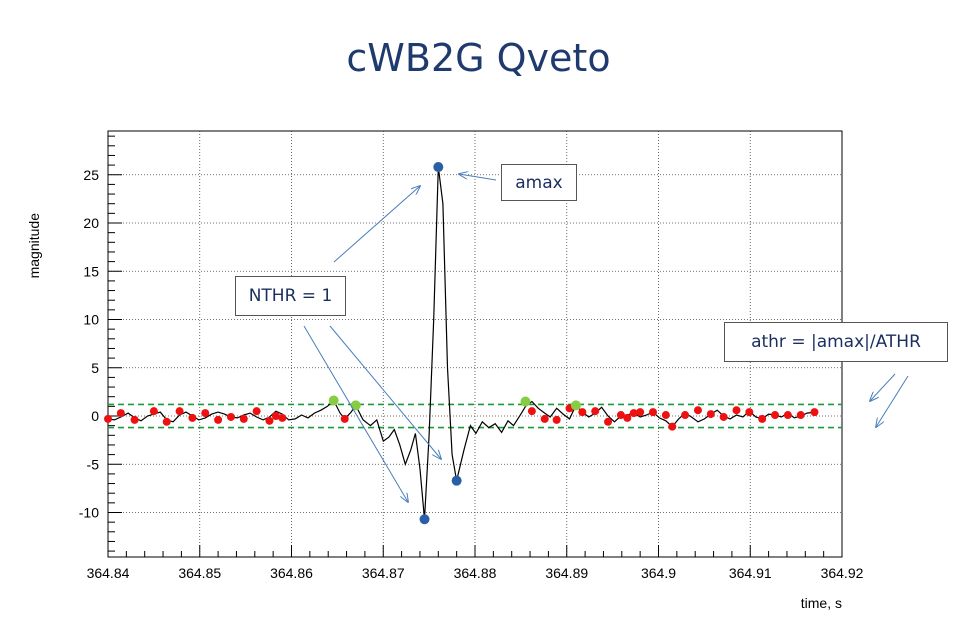 This screenshot has width=957, height=624. Describe the element at coordinates (91, 320) in the screenshot. I see `y-tick-label: 10` at that location.